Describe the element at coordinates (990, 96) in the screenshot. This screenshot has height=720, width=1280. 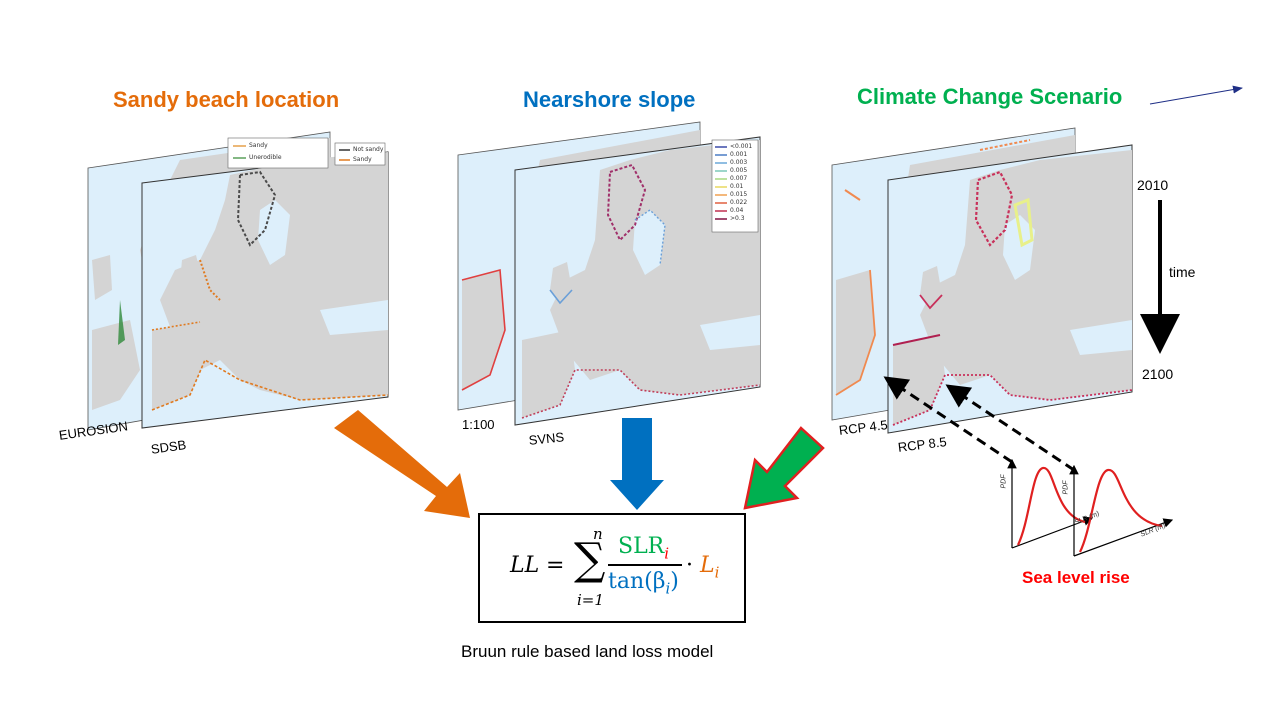
I see `climate-title: Climate Change Scenario` at that location.